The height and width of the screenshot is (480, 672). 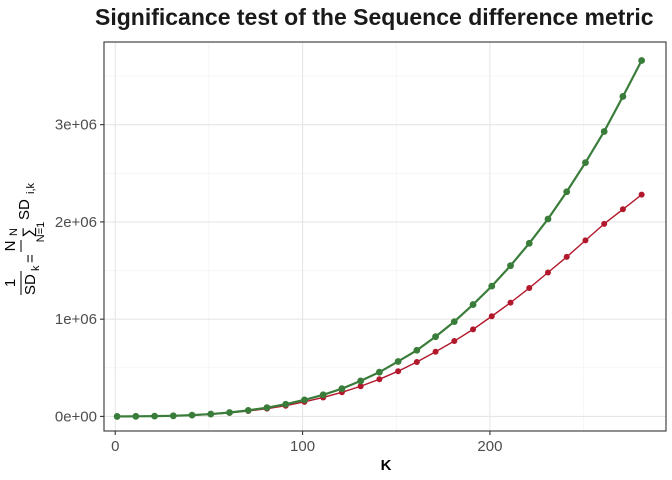 I want to click on x-tick-label: 0, so click(x=115, y=446).